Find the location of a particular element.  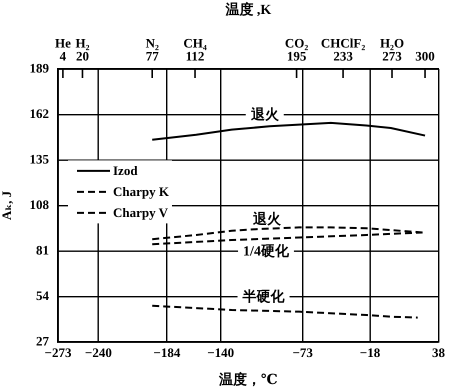

x-tick-label: −73 is located at coordinates (303, 352).